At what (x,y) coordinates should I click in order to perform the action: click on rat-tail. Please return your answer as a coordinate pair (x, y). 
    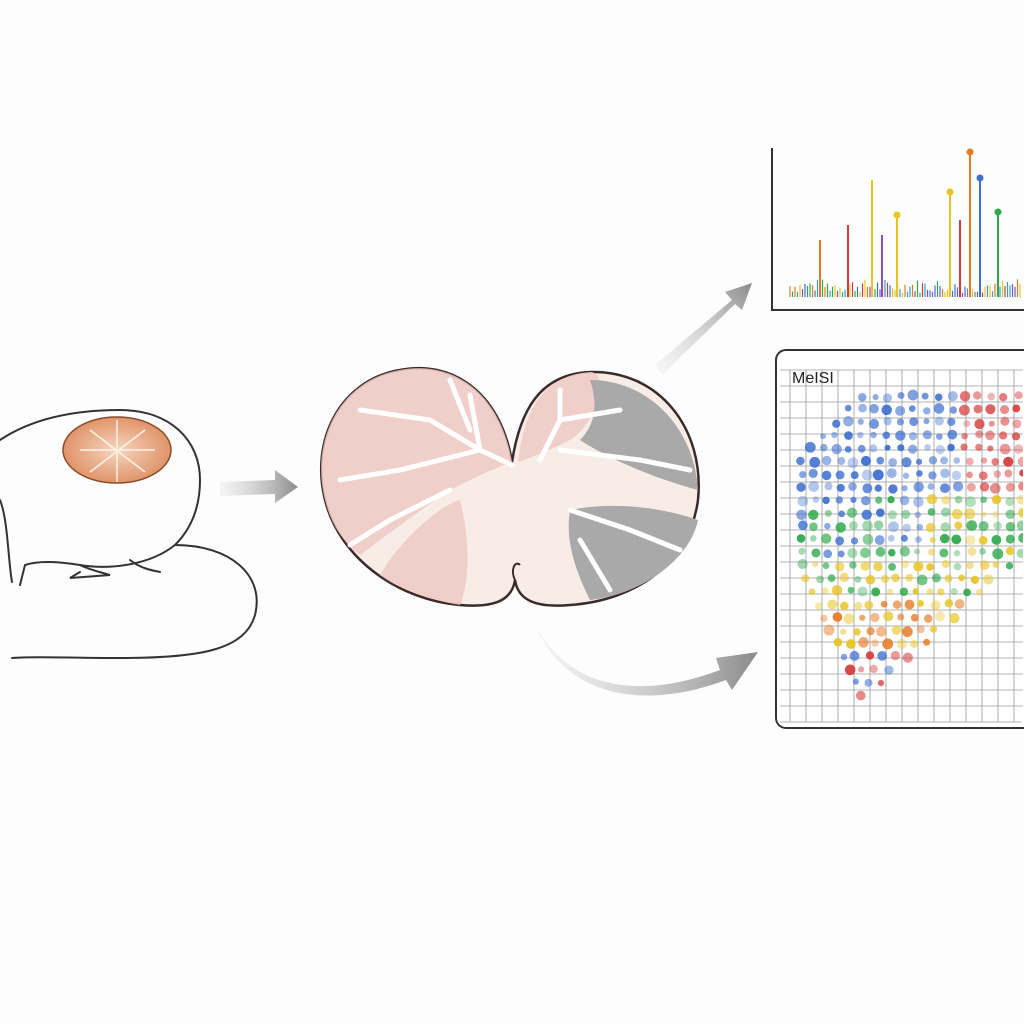
    Looking at the image, I should click on (134, 602).